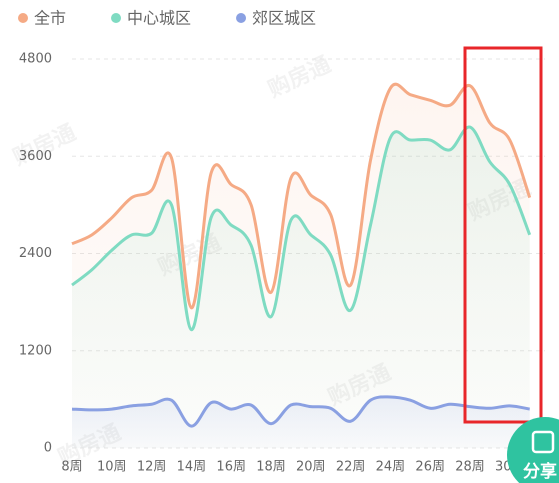  I want to click on y-tick-label: 4800, so click(35, 59).